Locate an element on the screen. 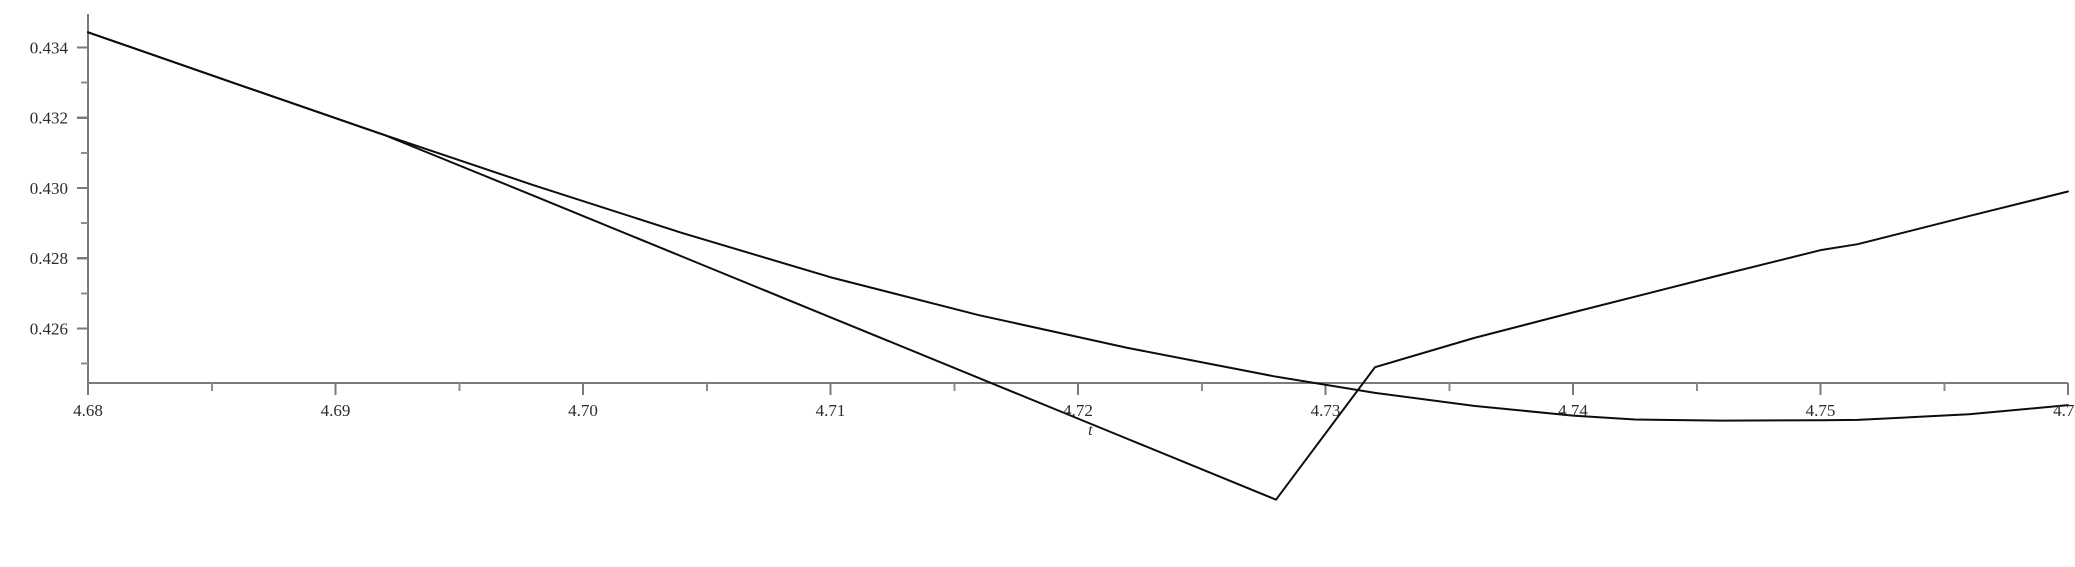 The height and width of the screenshot is (567, 2075). x-axis-tick-label: 4.68 is located at coordinates (88, 410).